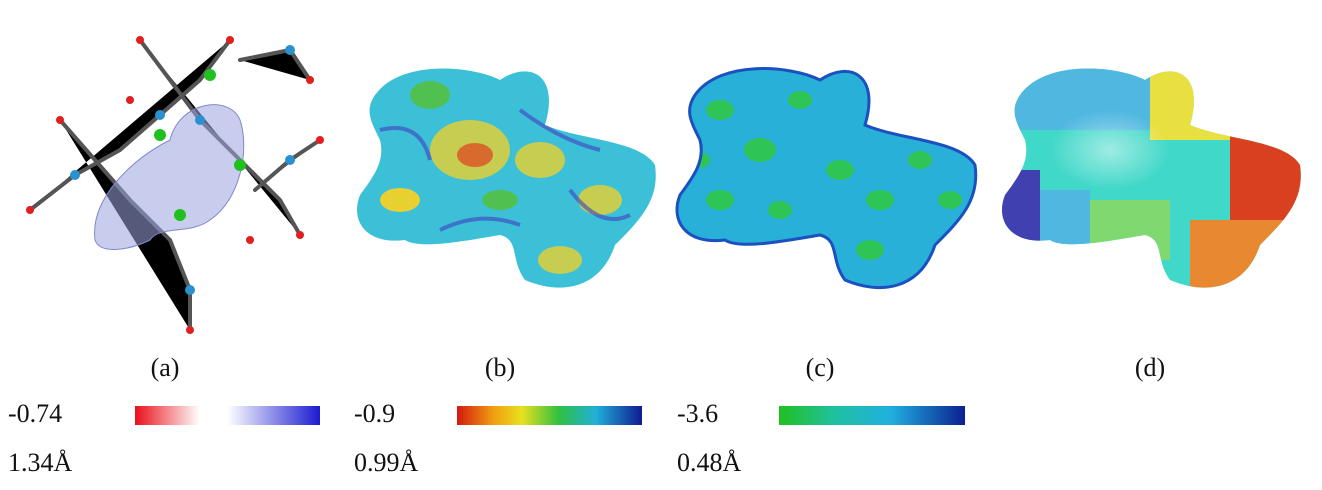  I want to click on scale-min: -0.74, so click(35, 413).